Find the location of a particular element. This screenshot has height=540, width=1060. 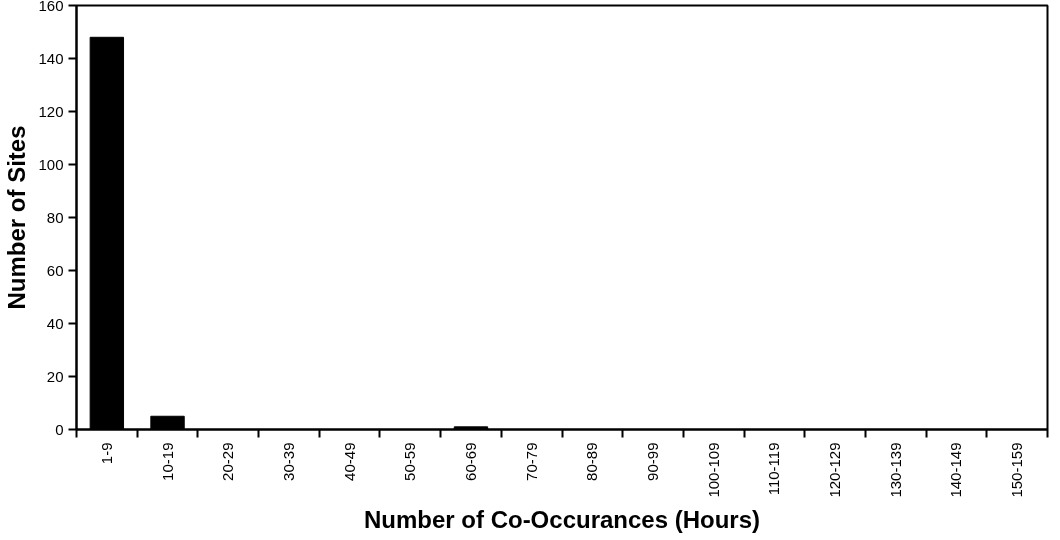

y-tick-label: 0 is located at coordinates (59, 429).